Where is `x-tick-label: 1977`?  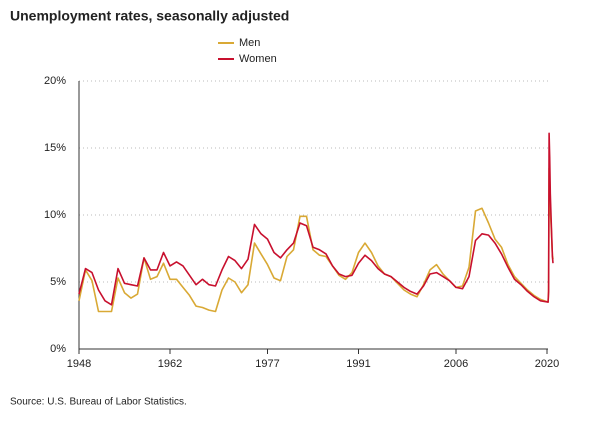
x-tick-label: 1977 is located at coordinates (267, 364).